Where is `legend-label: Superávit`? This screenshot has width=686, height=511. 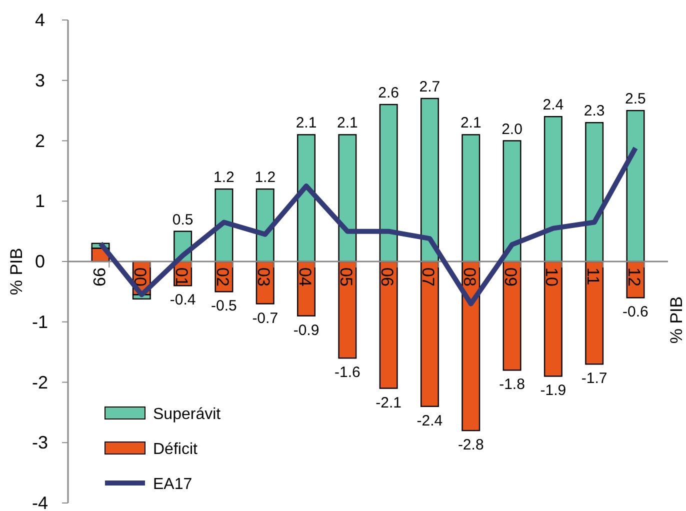 legend-label: Superávit is located at coordinates (187, 414).